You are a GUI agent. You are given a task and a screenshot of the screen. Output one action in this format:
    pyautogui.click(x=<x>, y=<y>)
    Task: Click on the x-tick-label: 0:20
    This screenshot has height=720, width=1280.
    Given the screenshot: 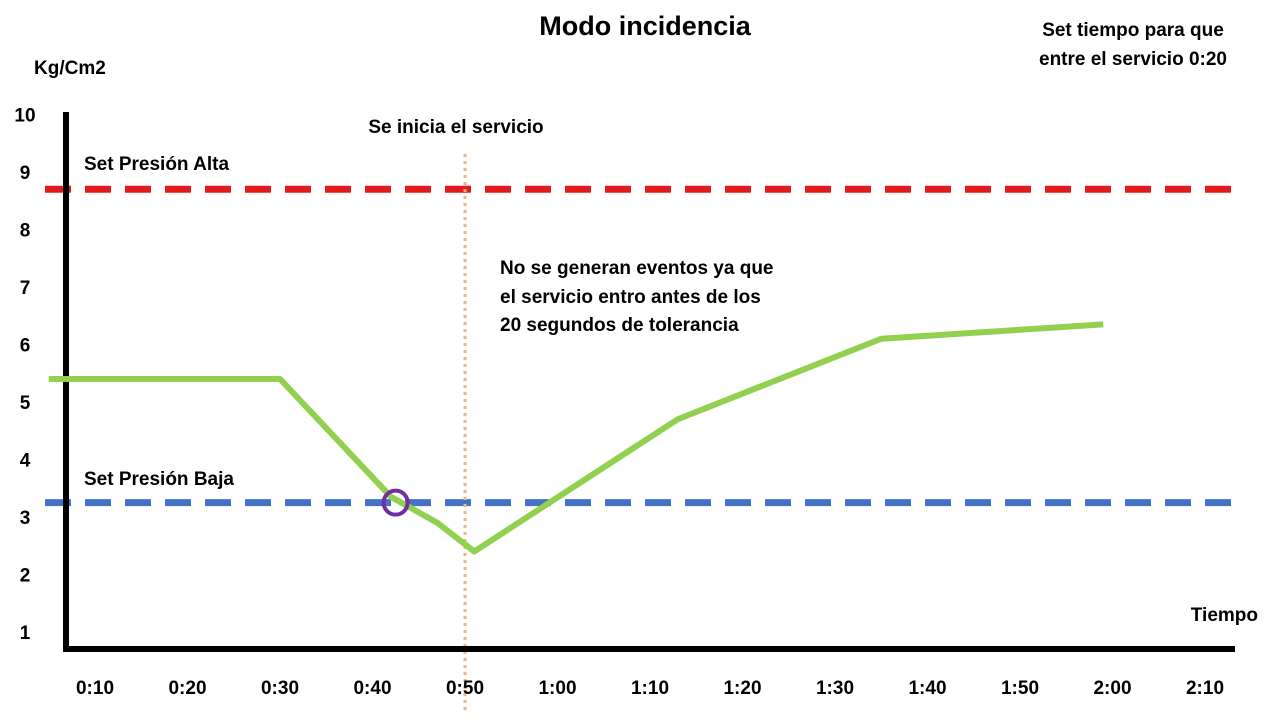 What is the action you would take?
    pyautogui.click(x=187, y=688)
    